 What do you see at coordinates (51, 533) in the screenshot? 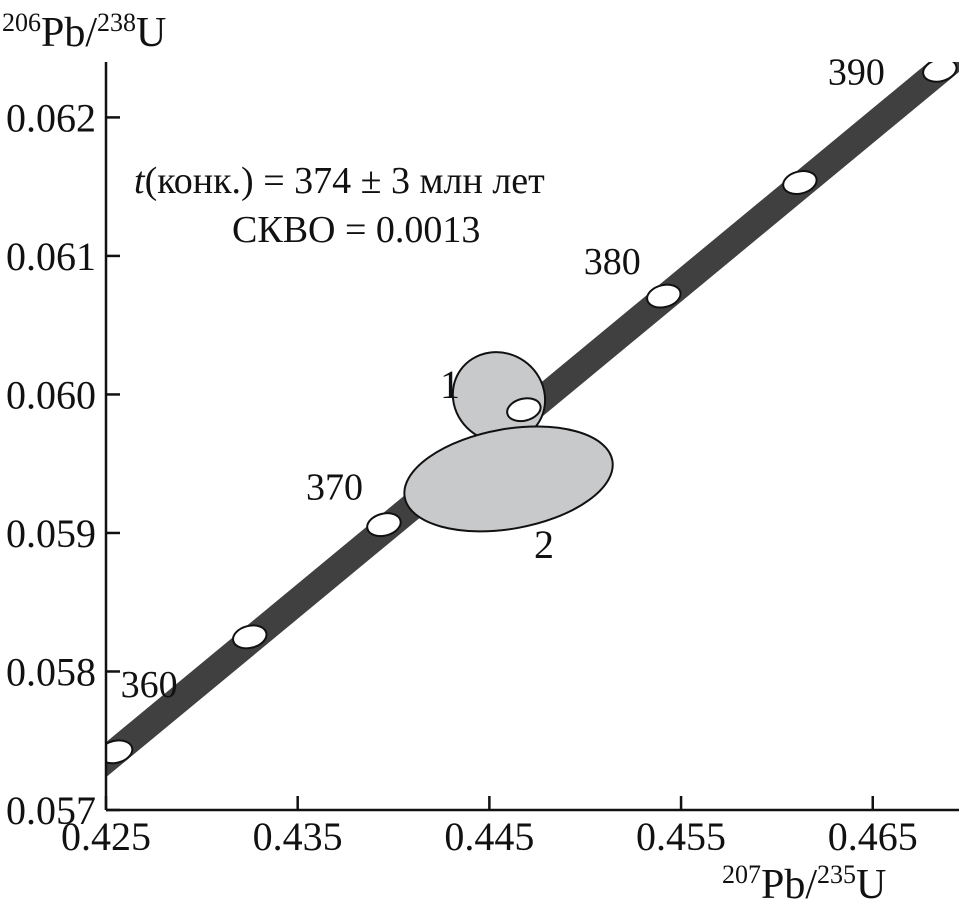
I see `y-tick-label: 0.059` at bounding box center [51, 533].